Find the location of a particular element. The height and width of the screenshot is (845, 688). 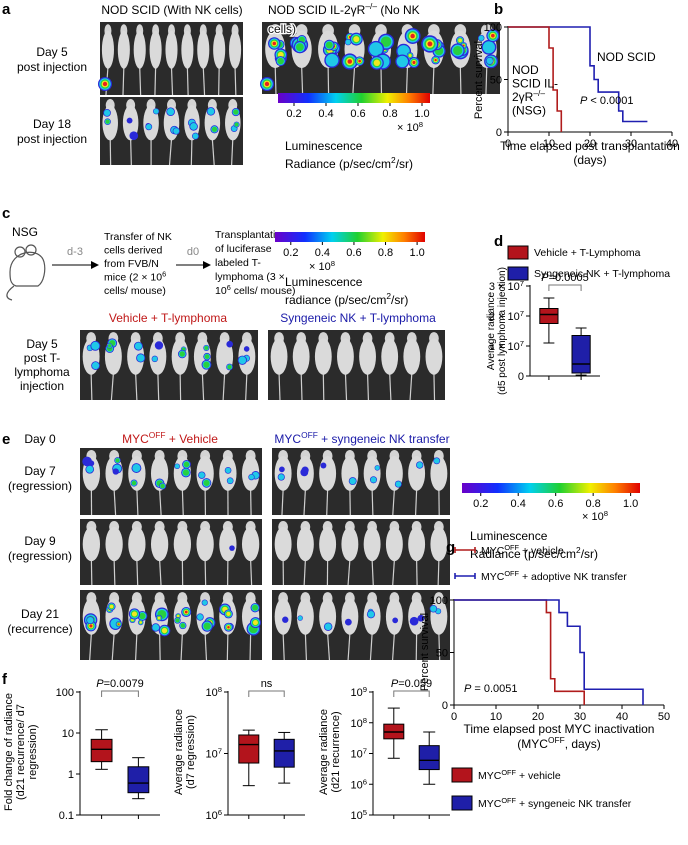

text-part: 2 × 10 is located at coordinates (504, 317).